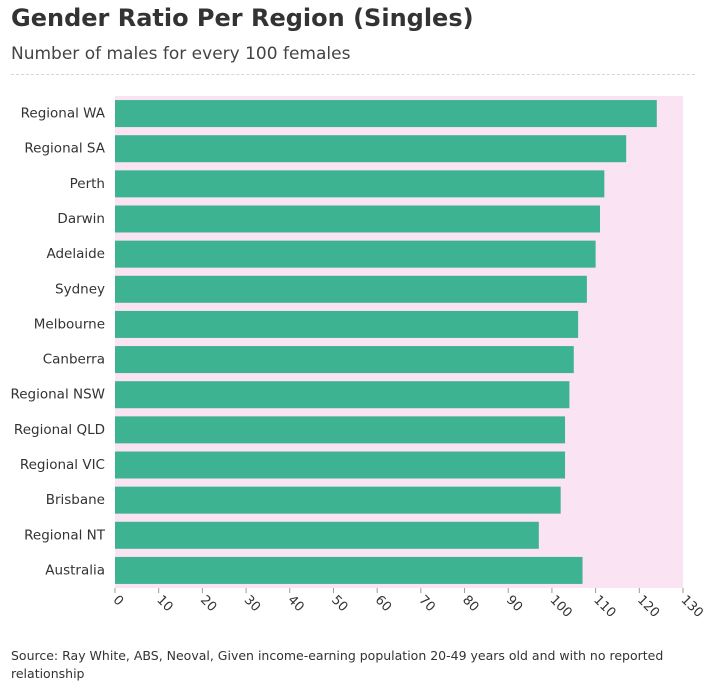 The width and height of the screenshot is (707, 691). What do you see at coordinates (604, 607) in the screenshot?
I see `x-tick-label: 110` at bounding box center [604, 607].